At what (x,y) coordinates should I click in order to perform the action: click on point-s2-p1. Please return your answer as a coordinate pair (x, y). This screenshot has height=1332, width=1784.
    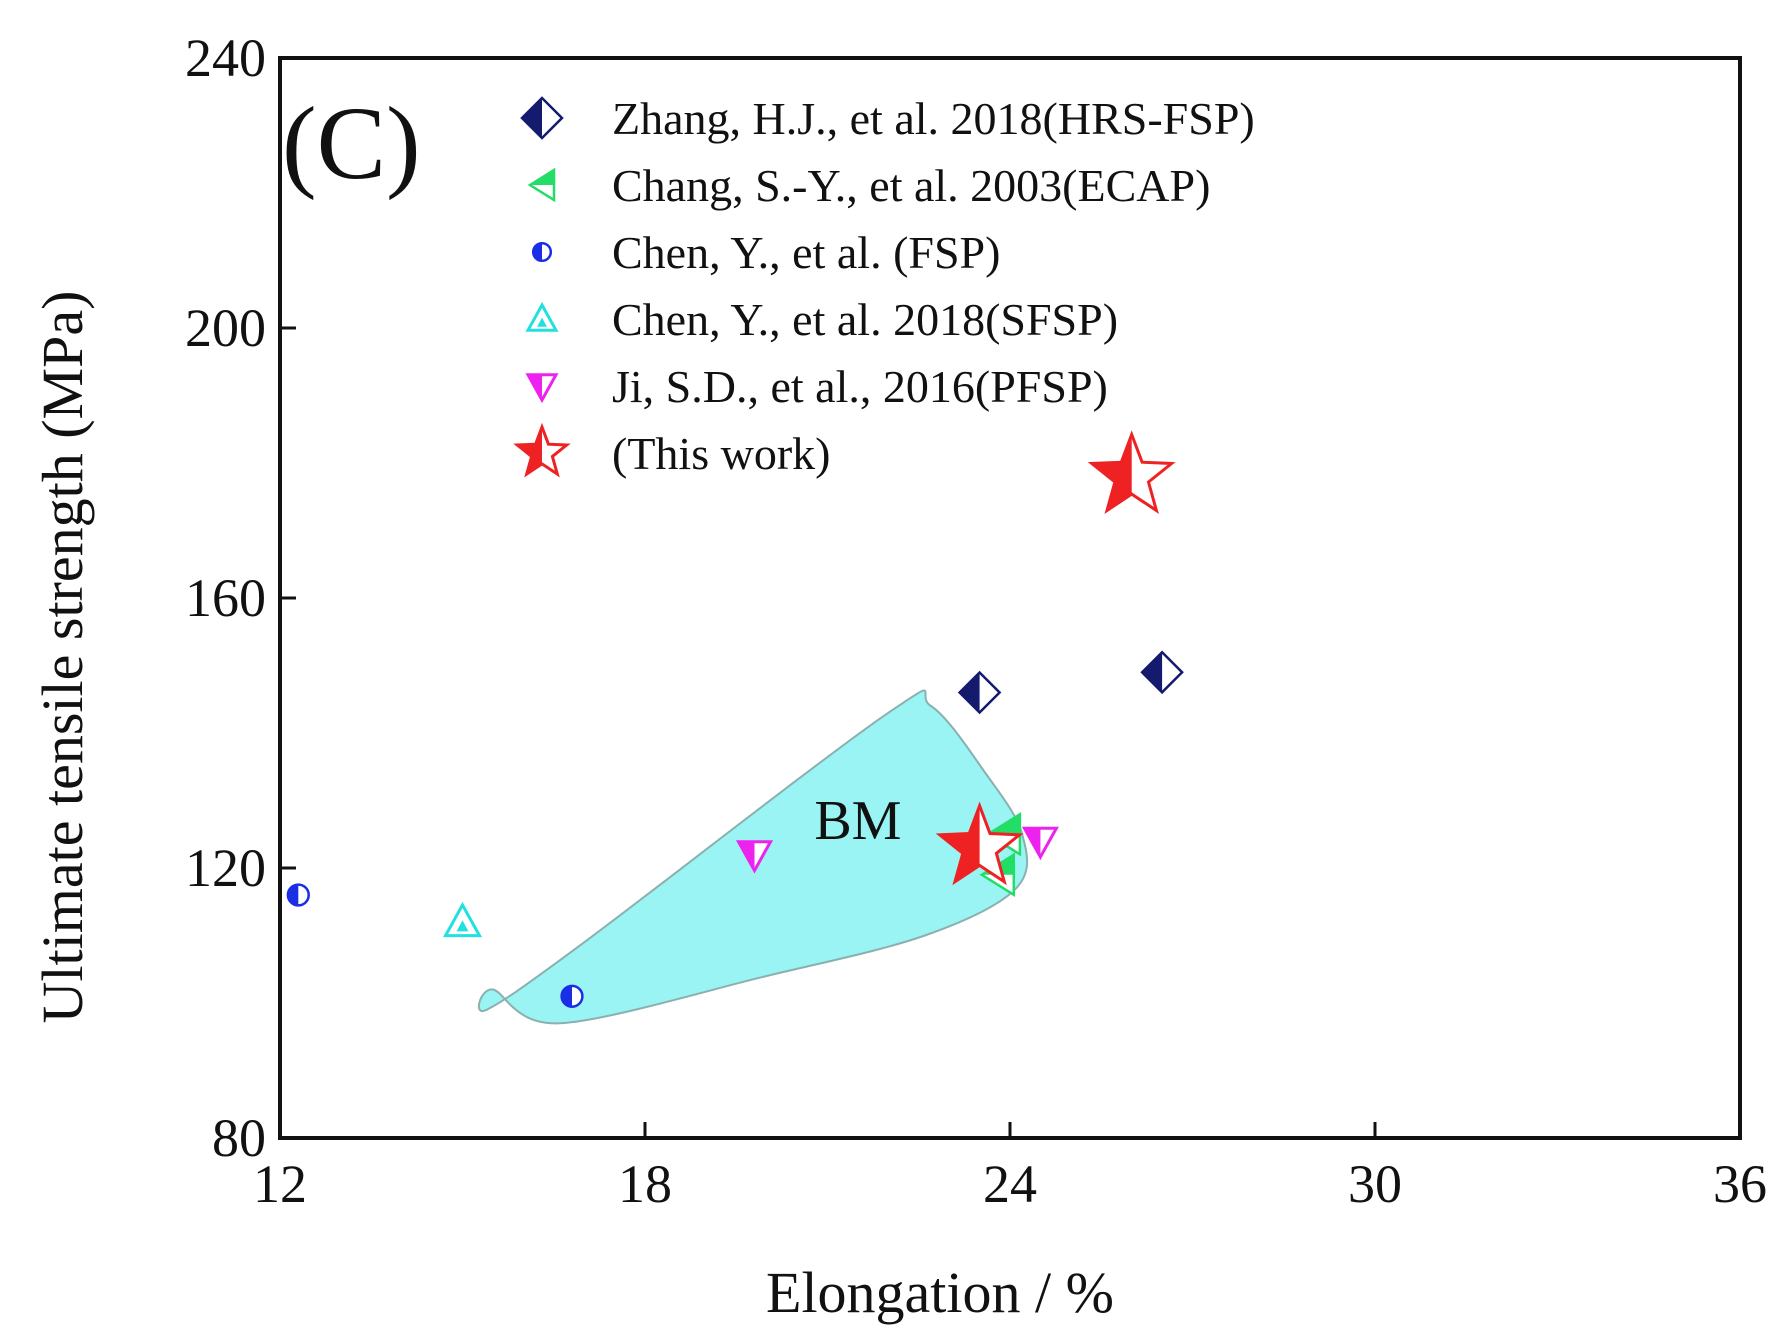
    Looking at the image, I should click on (572, 996).